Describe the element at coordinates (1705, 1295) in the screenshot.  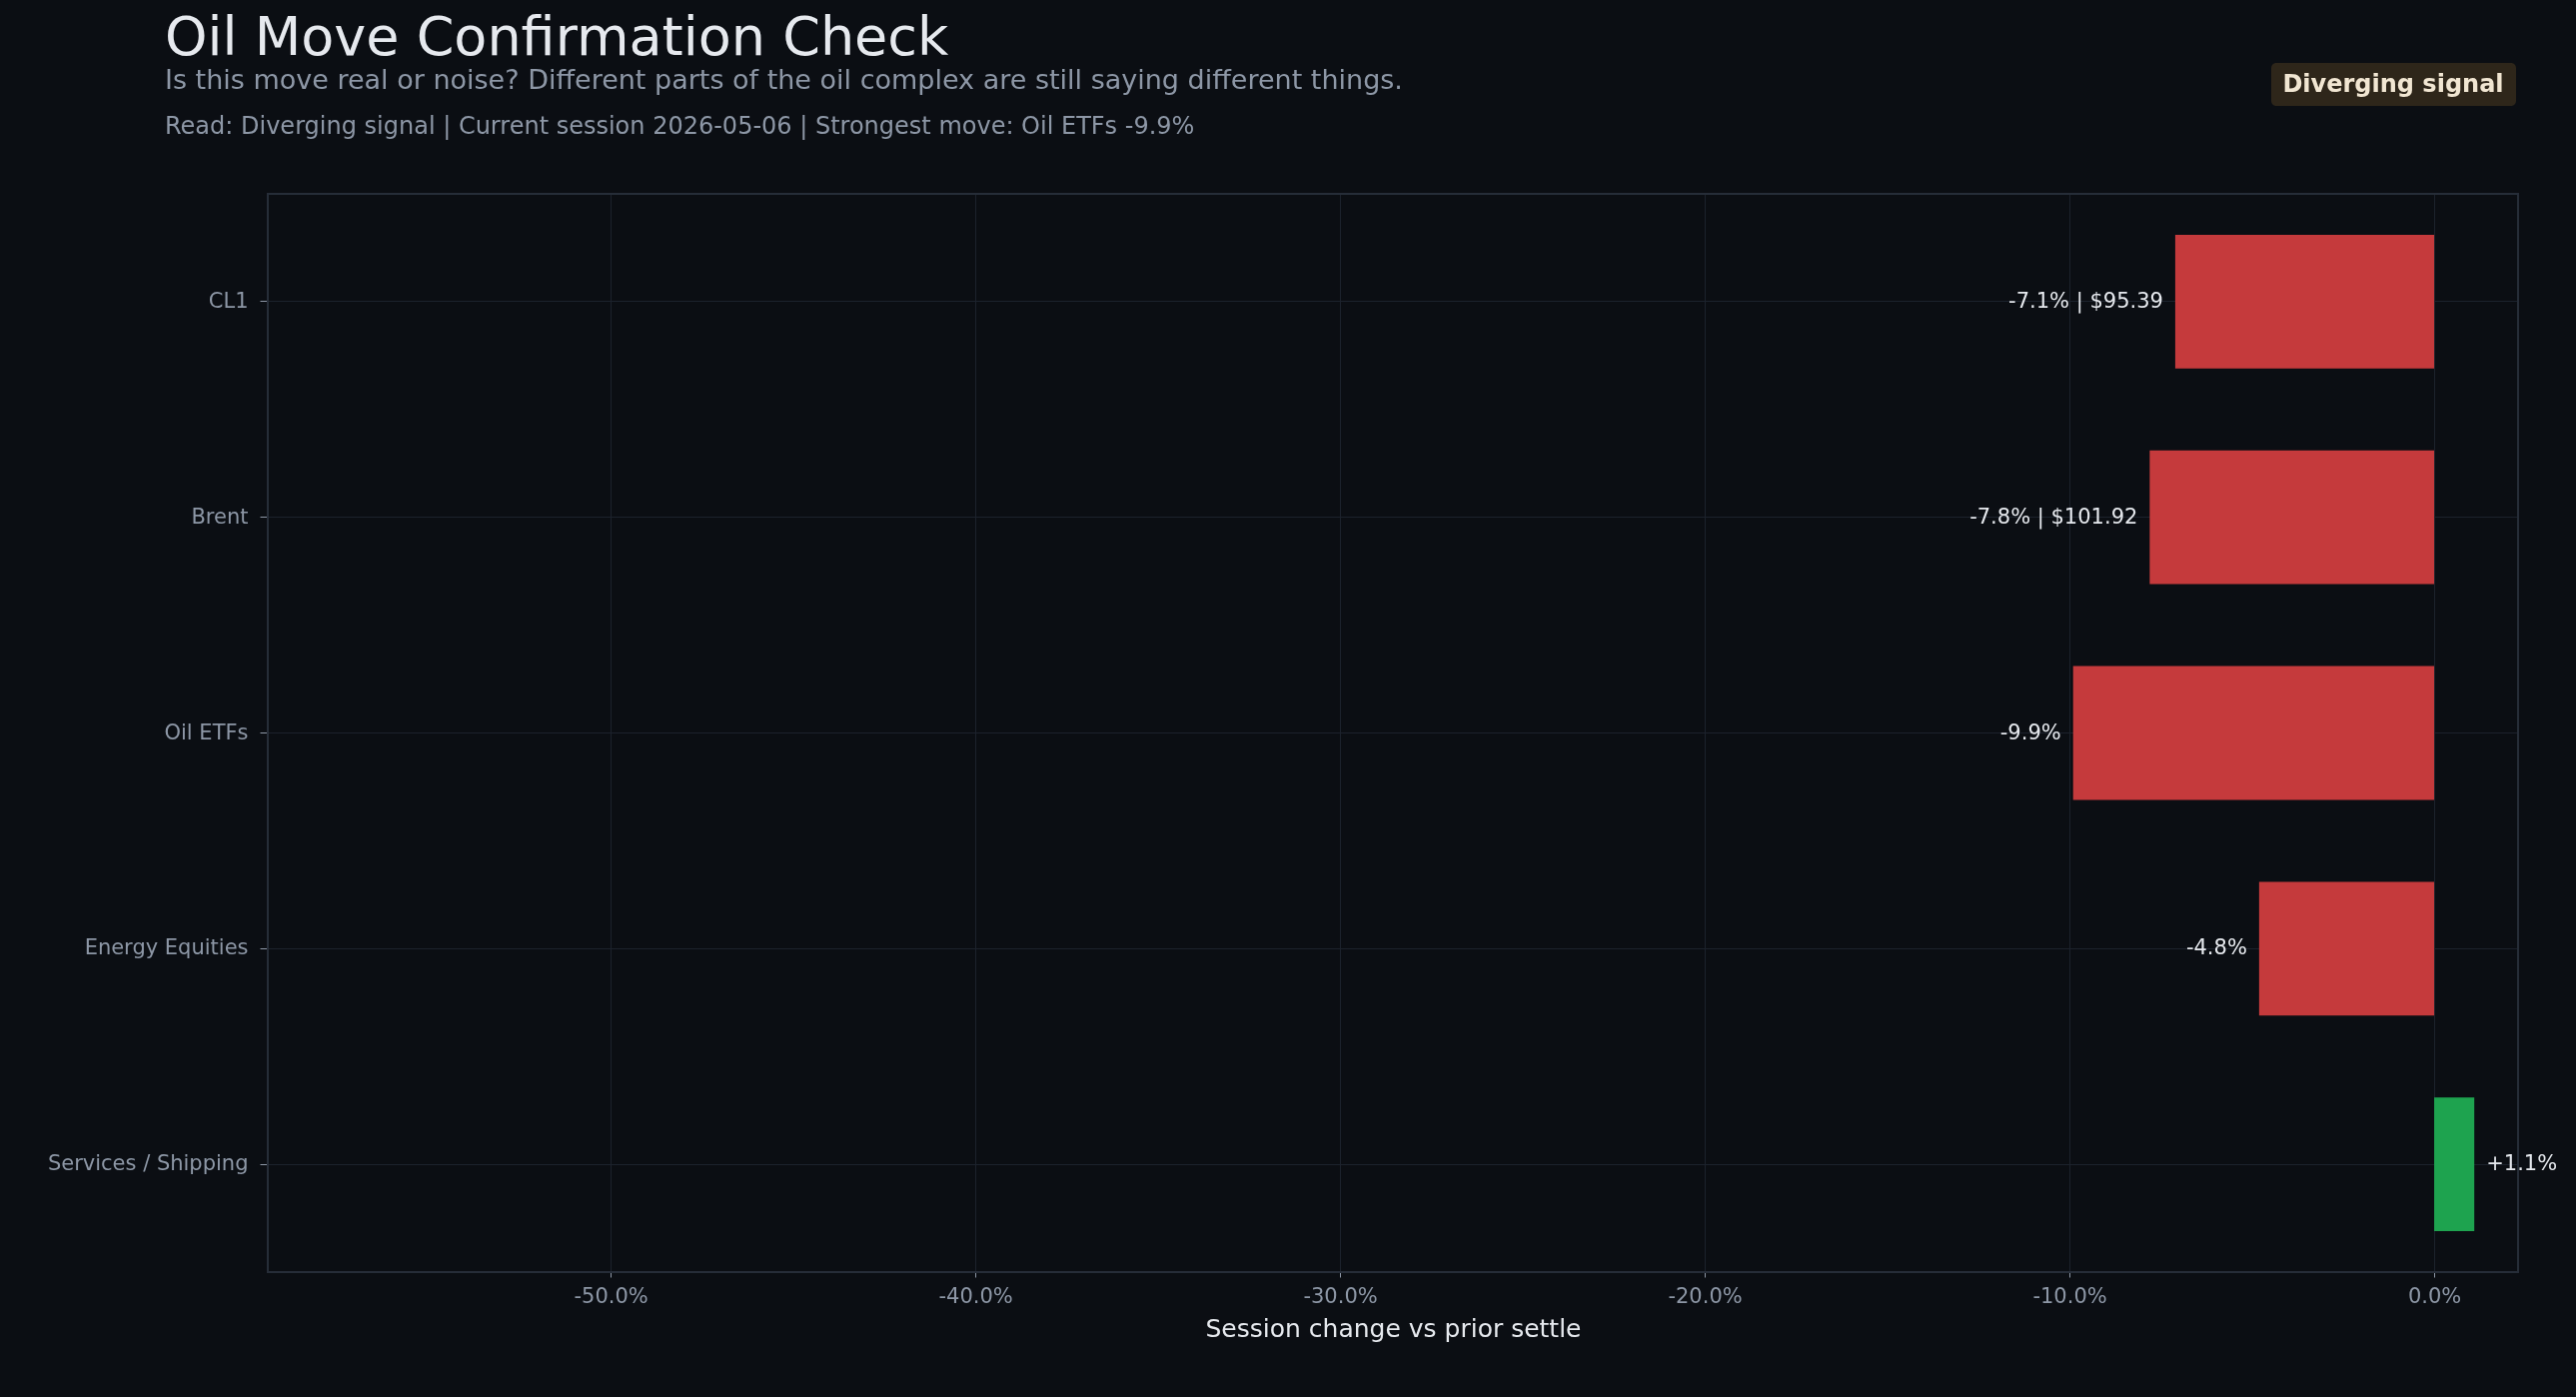
I see `x-tick-label: -20.0%` at that location.